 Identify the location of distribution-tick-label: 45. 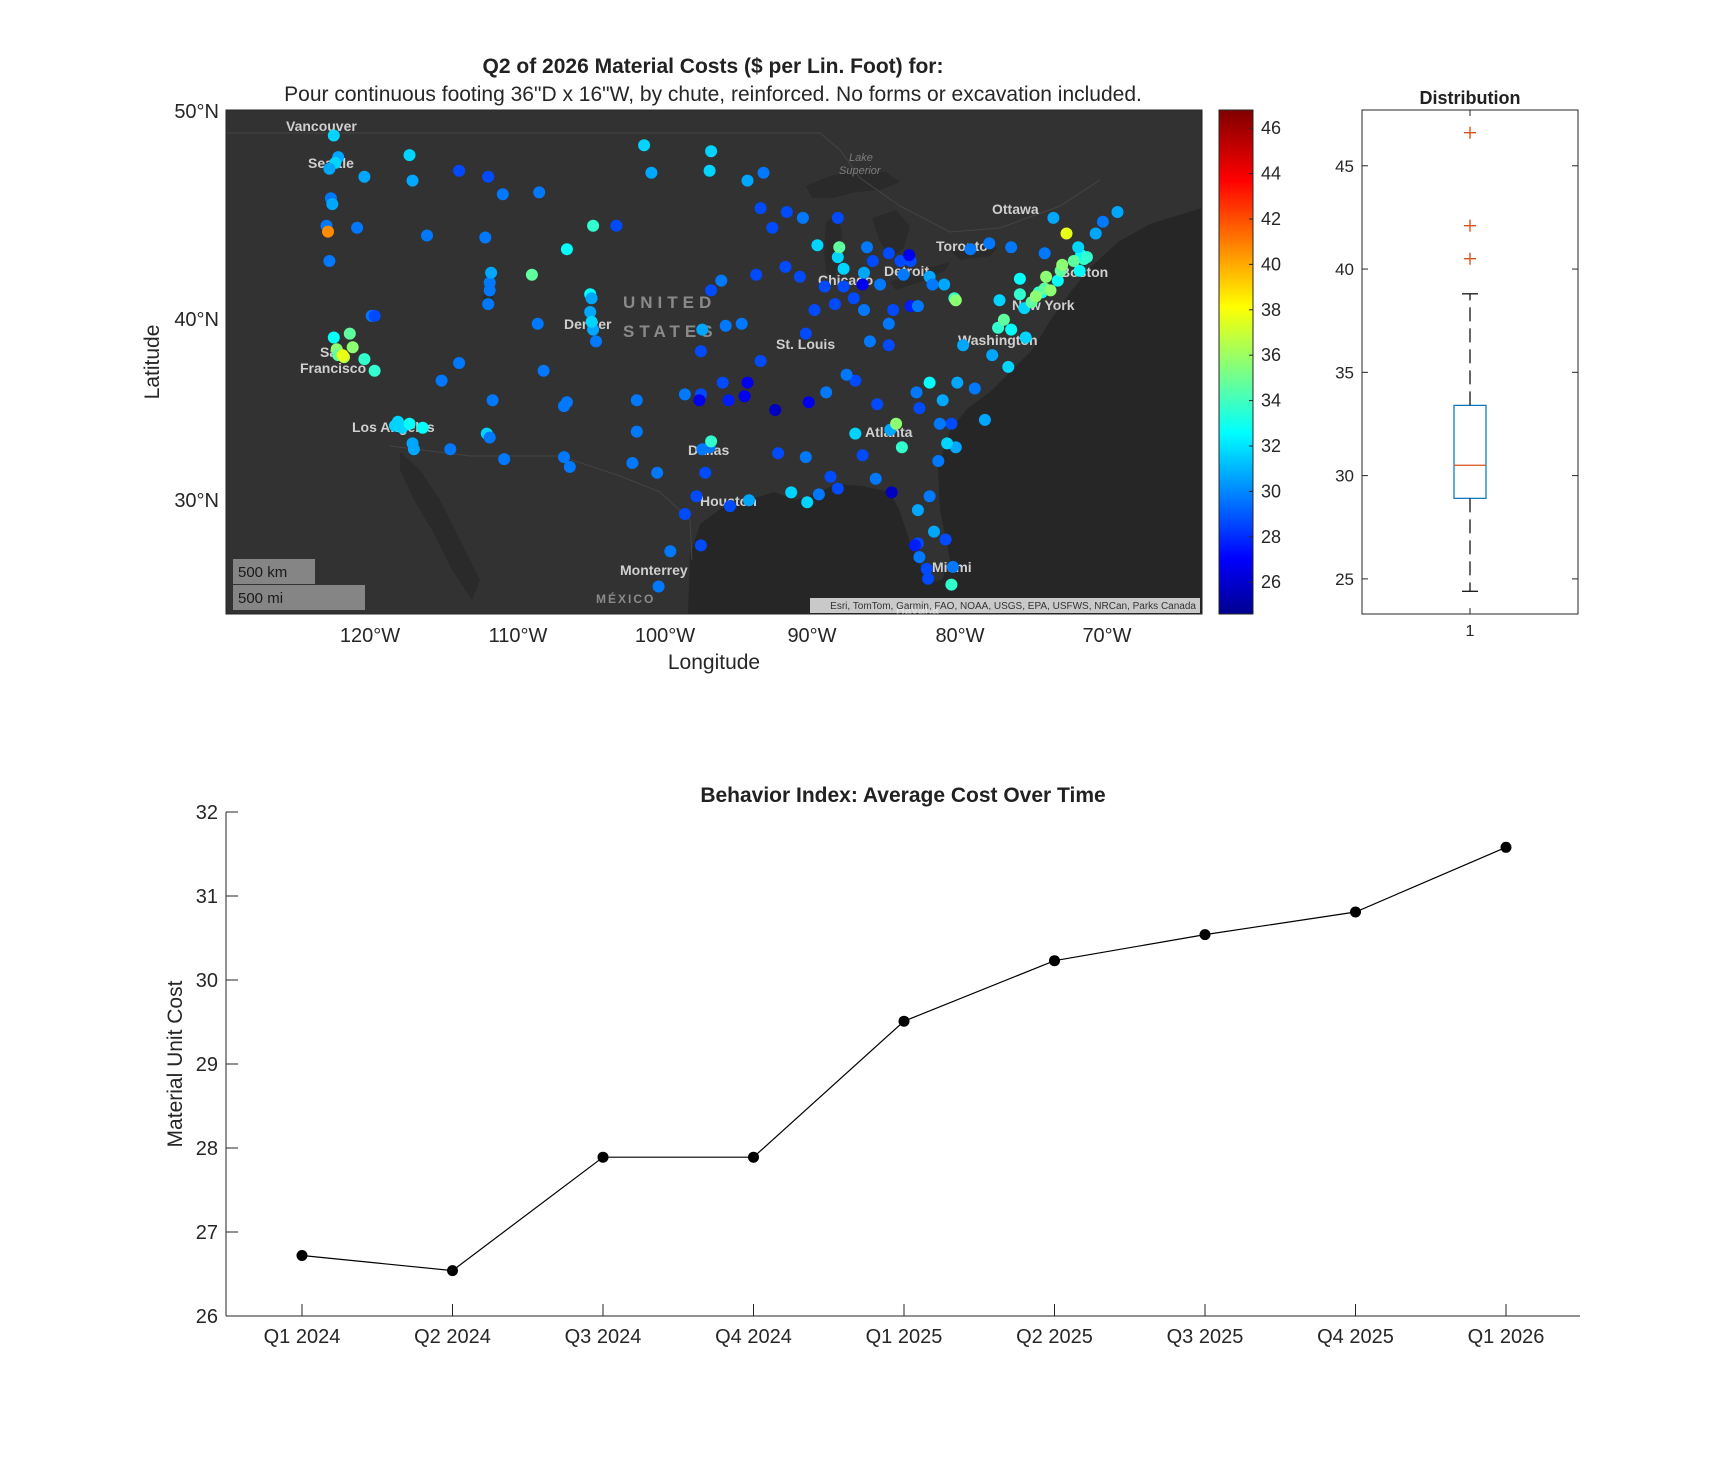
(1344, 166).